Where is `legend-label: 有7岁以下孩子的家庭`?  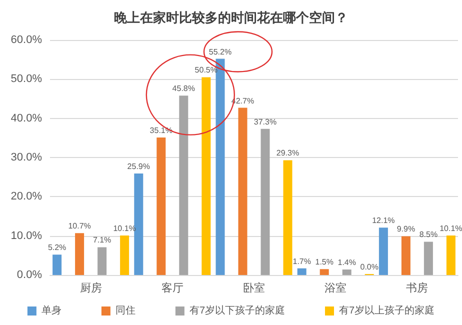 legend-label: 有7岁以下孩子的家庭 is located at coordinates (237, 310).